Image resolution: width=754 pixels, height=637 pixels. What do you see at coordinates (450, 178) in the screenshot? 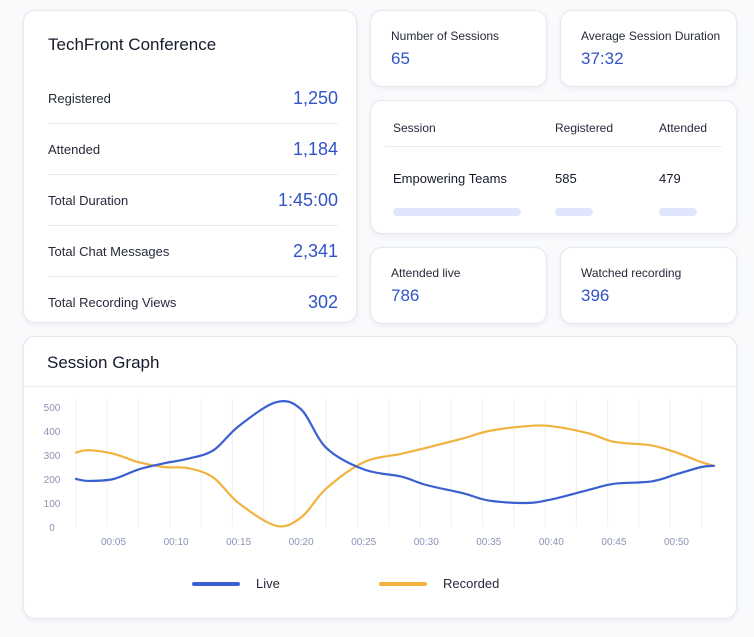
I see `session-name-cell: Empowering Teams` at bounding box center [450, 178].